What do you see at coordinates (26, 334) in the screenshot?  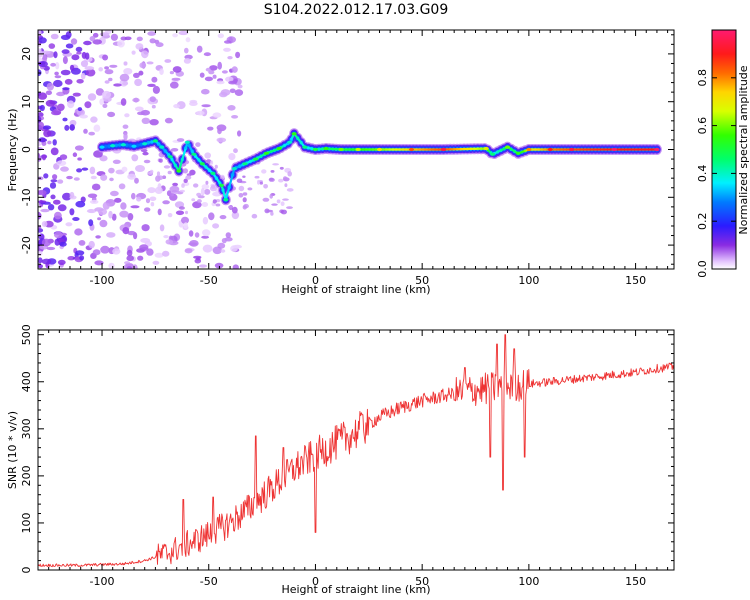 I see `y-tick-label: 500` at bounding box center [26, 334].